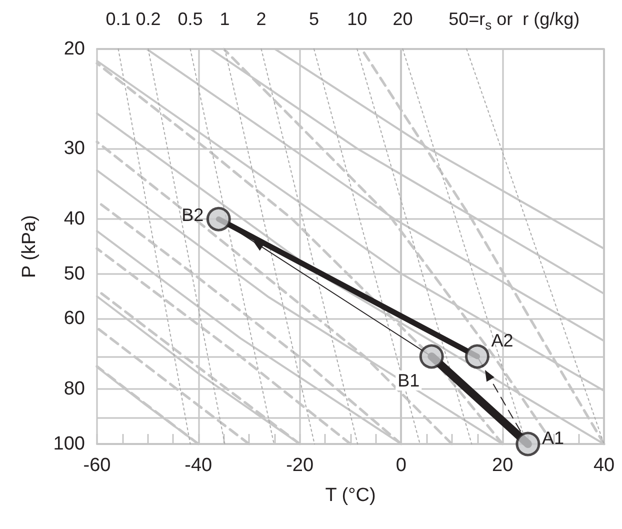 This screenshot has width=622, height=529. Describe the element at coordinates (74, 389) in the screenshot. I see `y-tick-label: 80` at that location.